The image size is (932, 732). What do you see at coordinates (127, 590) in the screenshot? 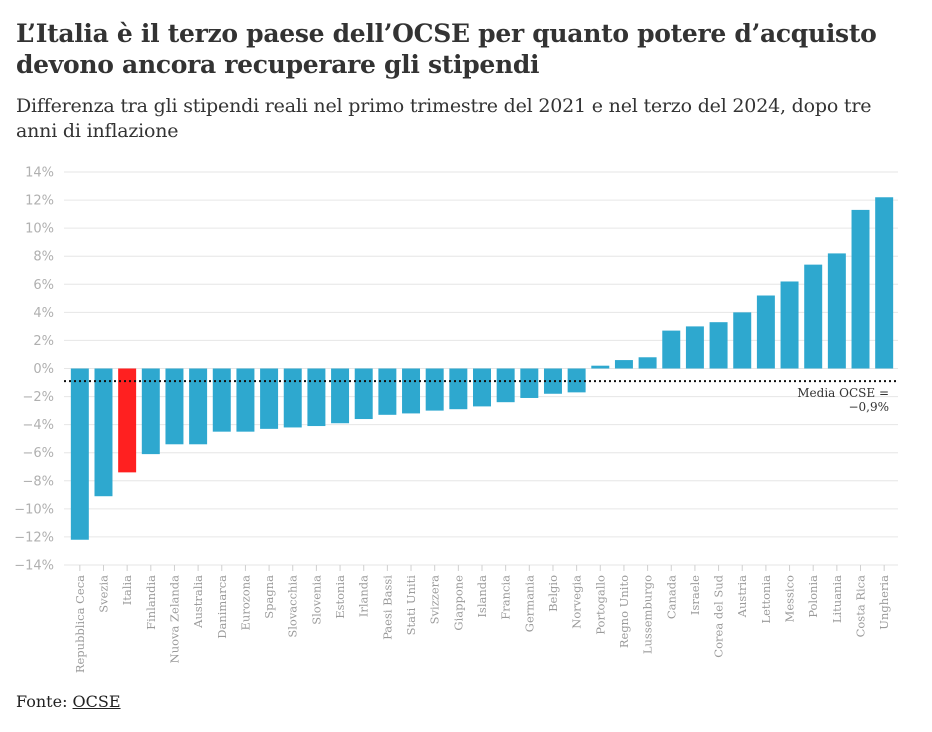
I see `x-tick-label: Italia` at bounding box center [127, 590].